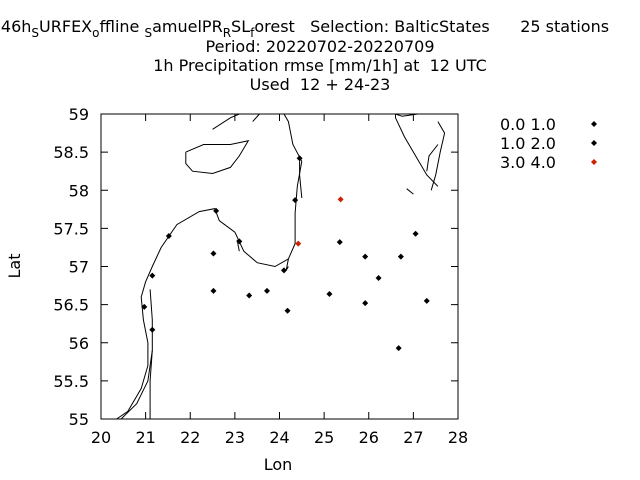  What do you see at coordinates (252, 33) in the screenshot?
I see `title-part: f` at bounding box center [252, 33].